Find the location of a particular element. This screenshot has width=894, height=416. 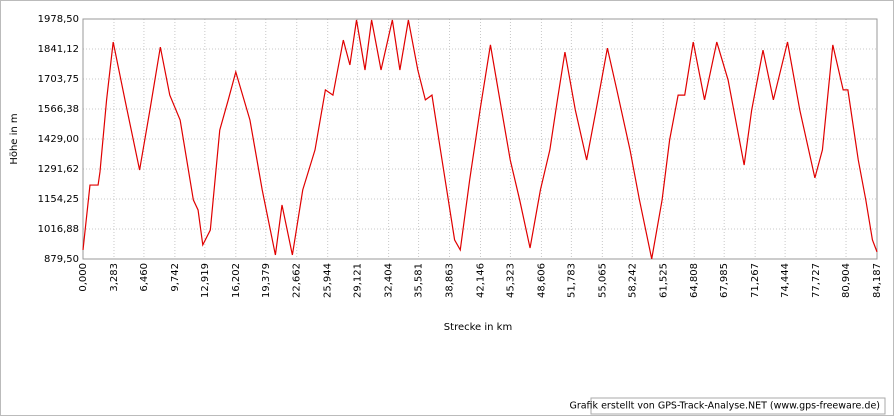

x-tick-label: 55,065 is located at coordinates (602, 280).